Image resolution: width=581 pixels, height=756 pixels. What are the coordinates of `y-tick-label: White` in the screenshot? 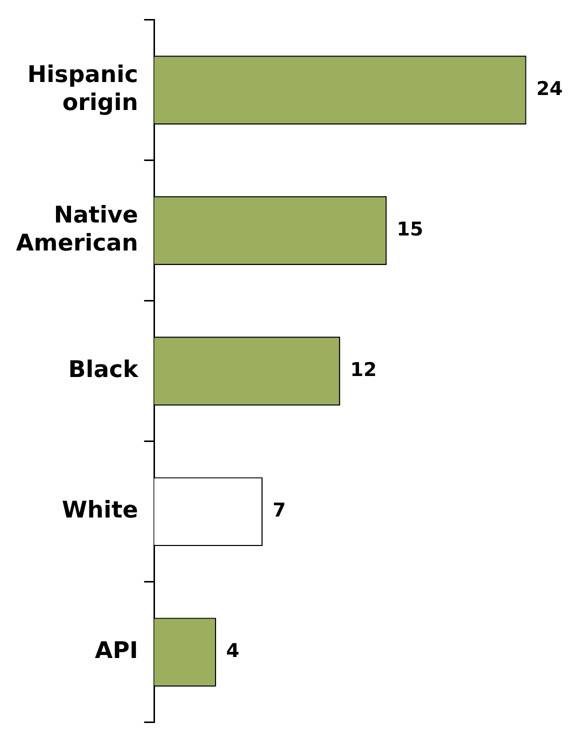 It's located at (100, 511).